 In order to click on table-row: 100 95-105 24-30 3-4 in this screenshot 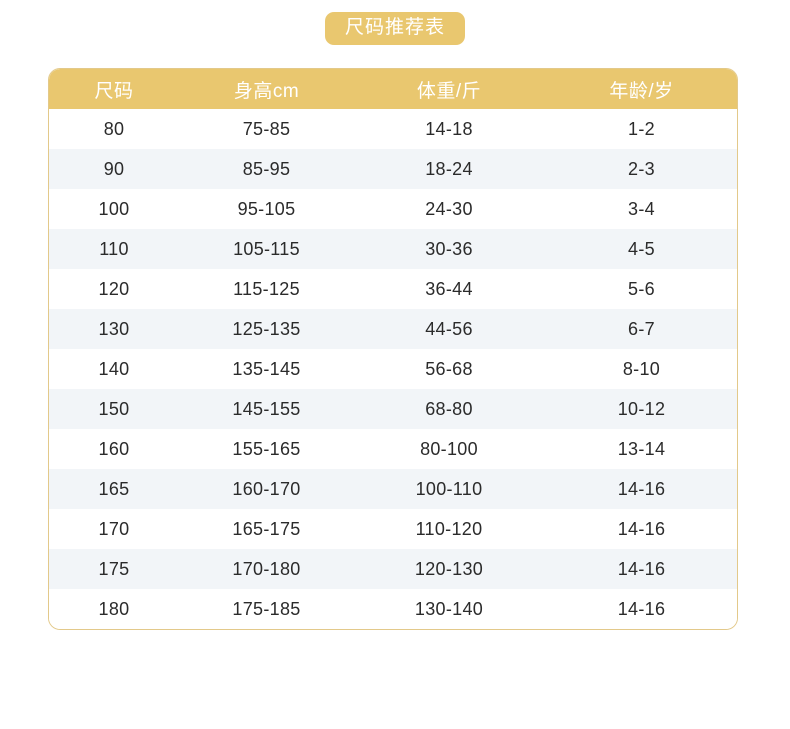, I will do `click(393, 209)`.